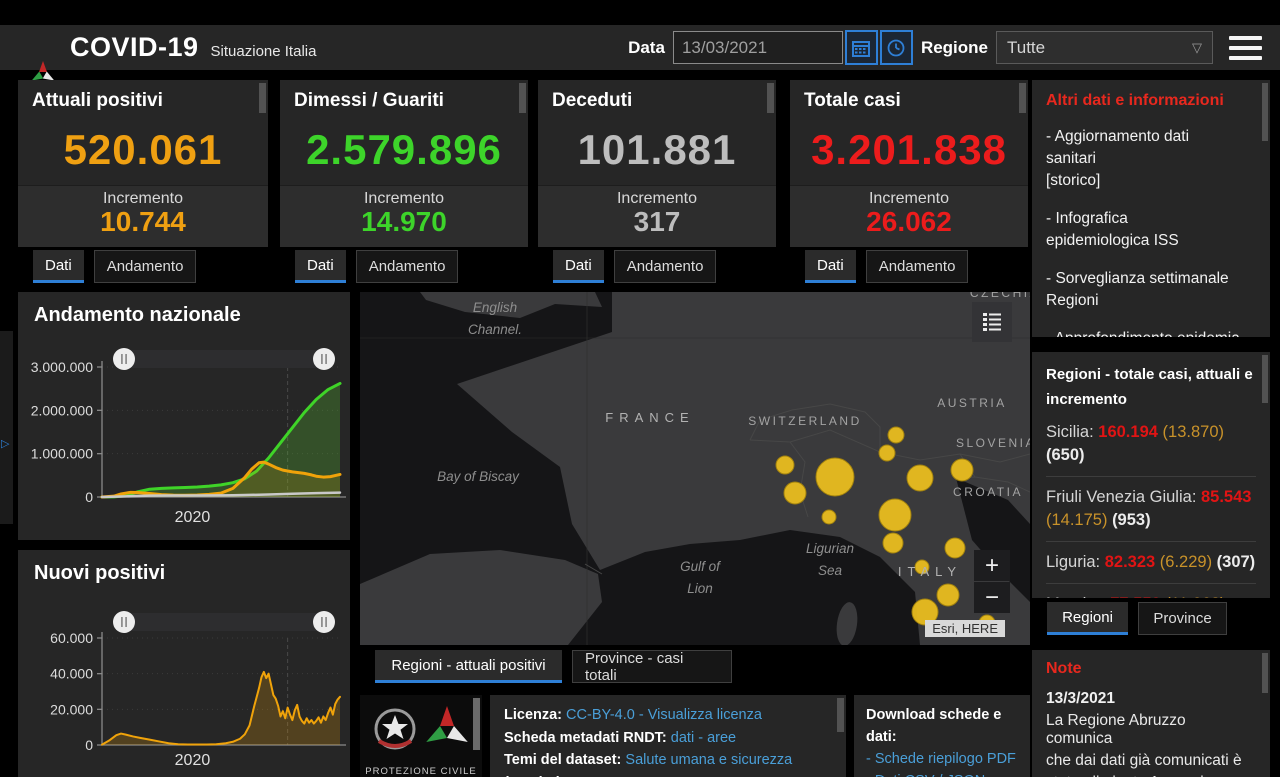 The width and height of the screenshot is (1280, 777). I want to click on svg-text: 1.000.000, so click(62, 454).